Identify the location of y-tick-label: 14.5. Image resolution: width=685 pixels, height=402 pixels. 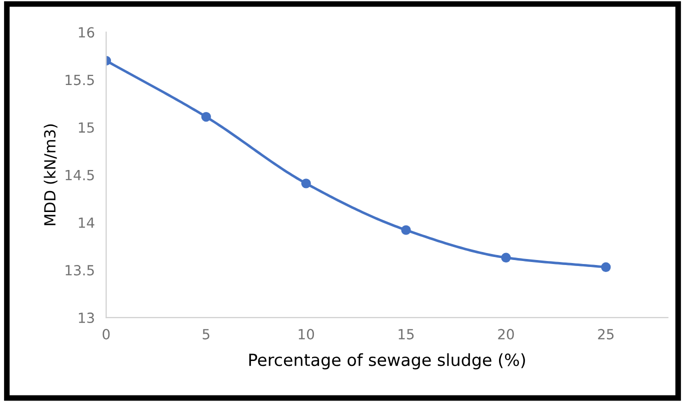
(80, 175).